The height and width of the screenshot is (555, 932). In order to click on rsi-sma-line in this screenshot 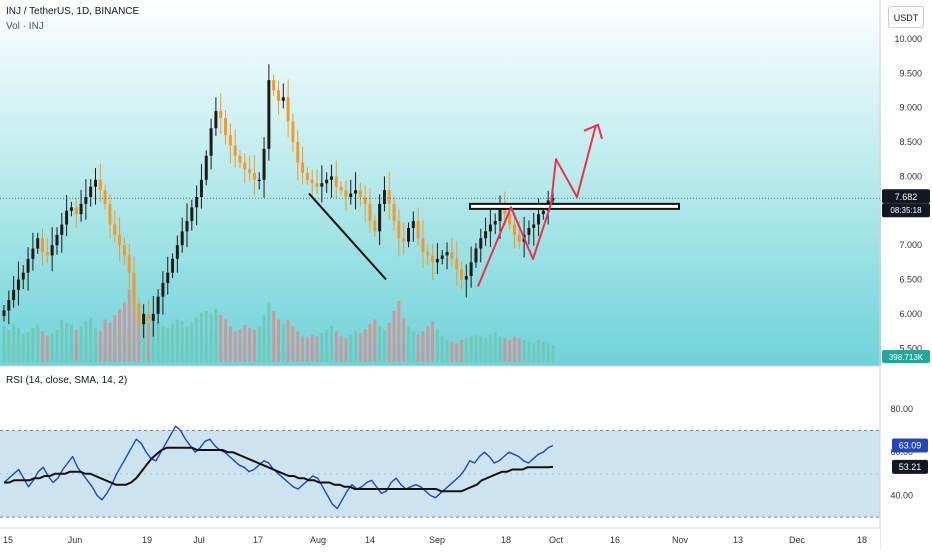, I will do `click(279, 469)`.